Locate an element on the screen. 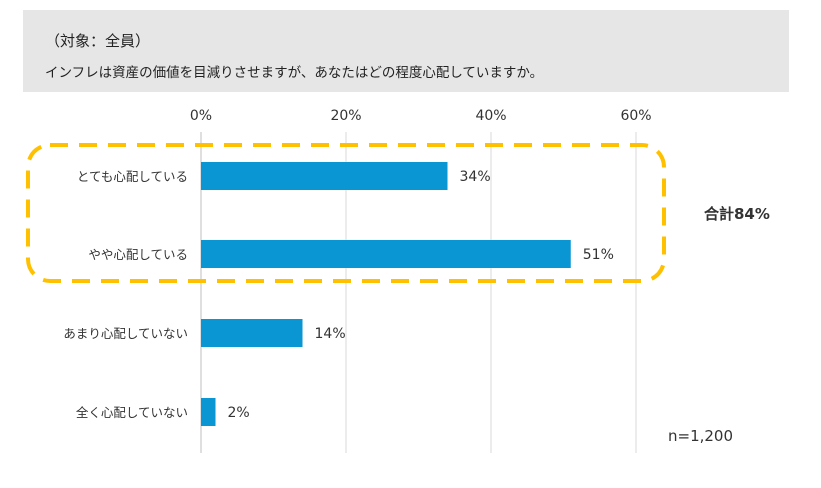  x-tick-label: 20% is located at coordinates (345, 116).